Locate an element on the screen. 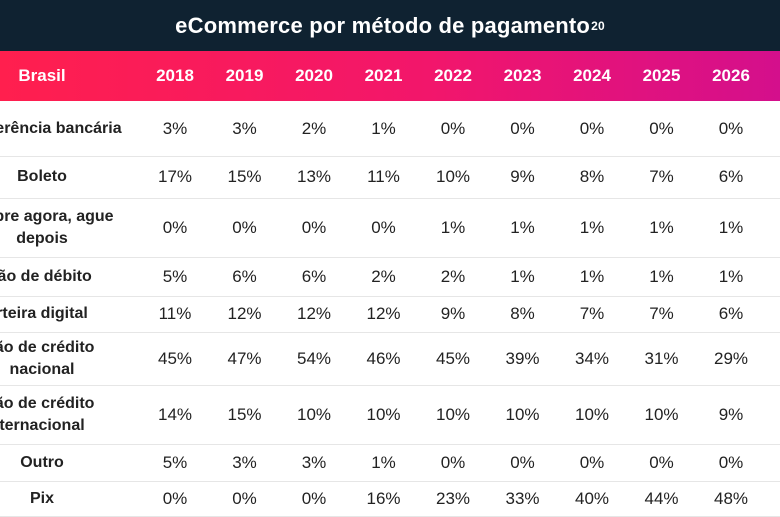  header-year-5: 2022 is located at coordinates (453, 76).